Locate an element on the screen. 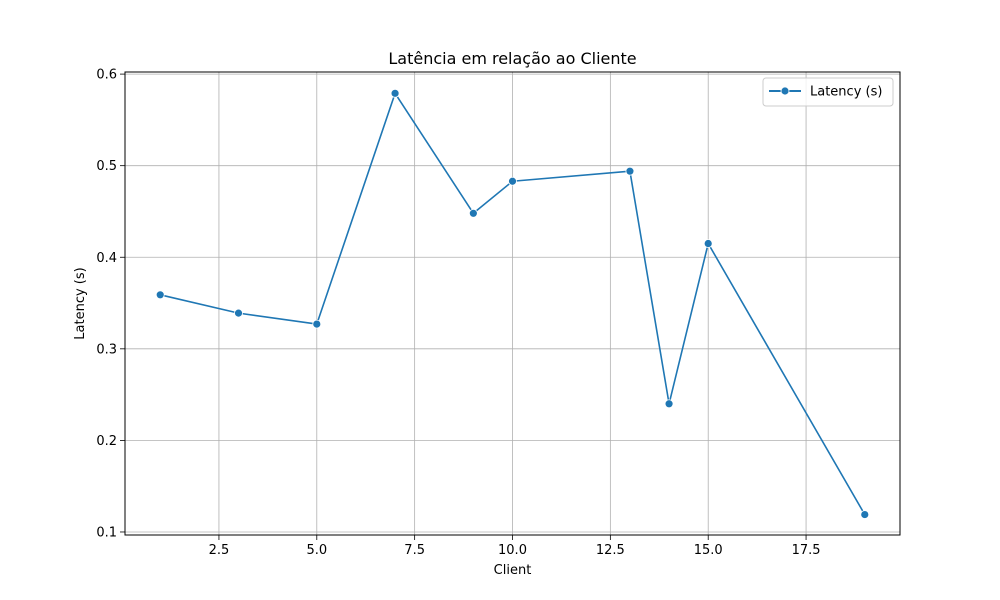 The width and height of the screenshot is (1000, 600). x-tick-label: 12.5 is located at coordinates (610, 550).